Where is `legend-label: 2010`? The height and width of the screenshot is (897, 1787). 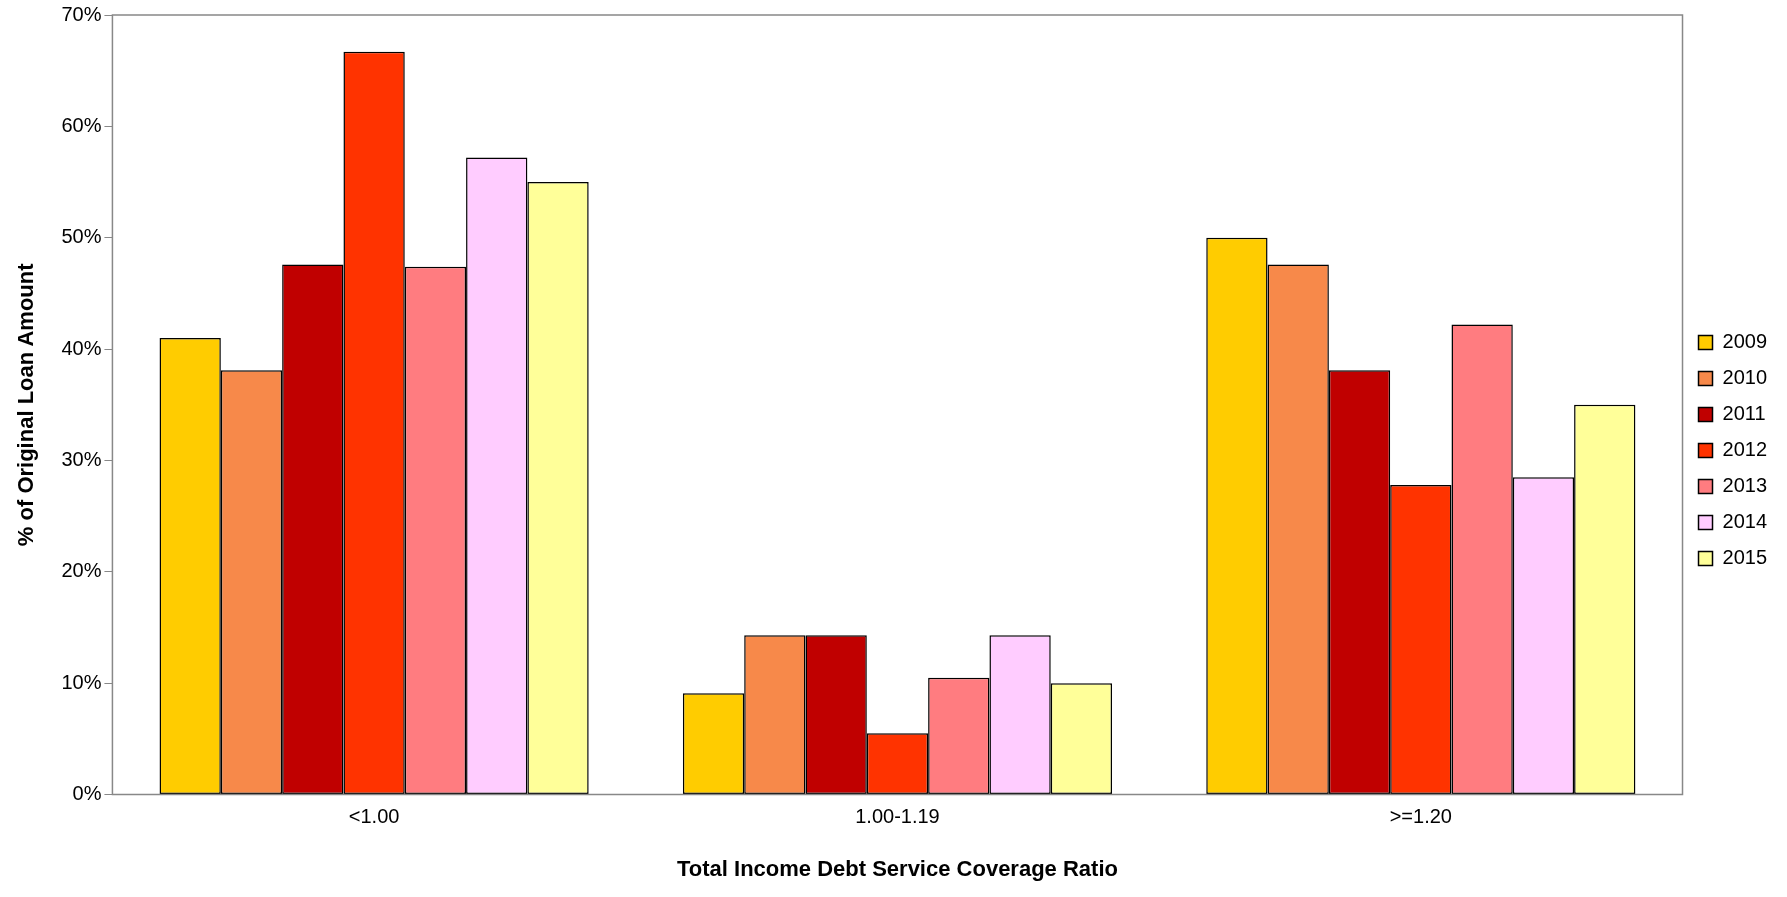
legend-label: 2010 is located at coordinates (1745, 377).